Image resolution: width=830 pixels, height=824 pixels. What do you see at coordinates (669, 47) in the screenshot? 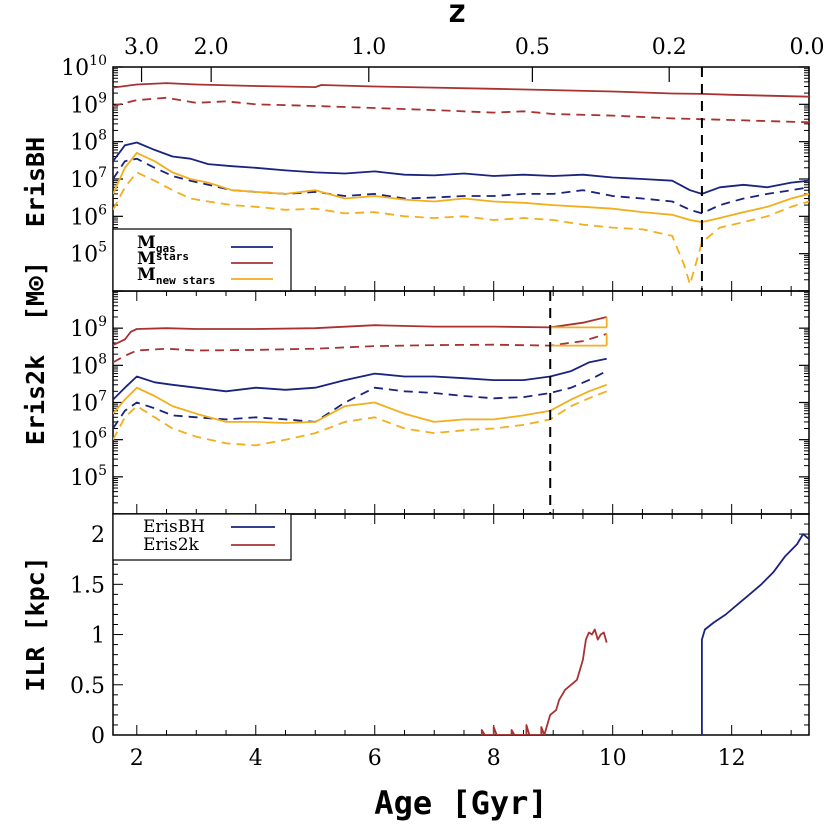
I see `z-tick-label: 0.2` at bounding box center [669, 47].